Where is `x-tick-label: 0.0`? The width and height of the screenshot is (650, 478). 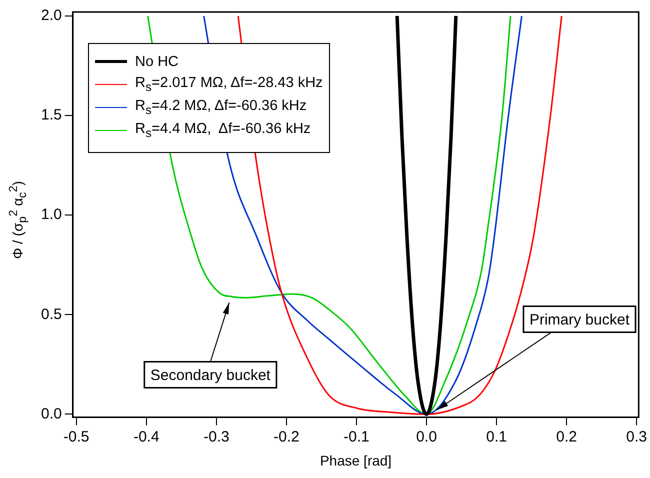
x-tick-label: 0.0 is located at coordinates (426, 437).